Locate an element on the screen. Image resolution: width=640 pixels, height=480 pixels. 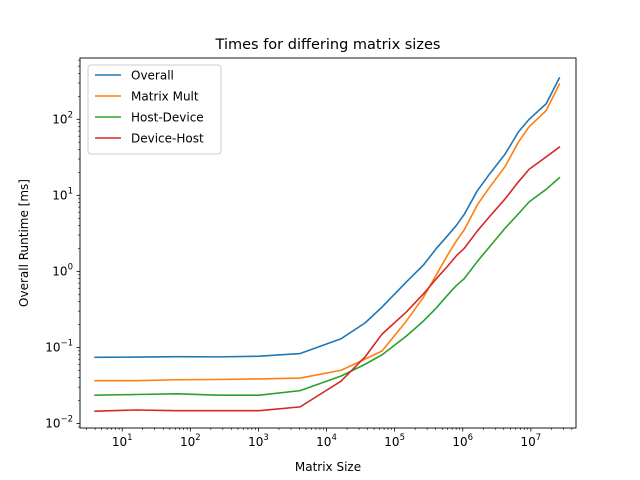
y-tick-label: 10² is located at coordinates (62, 118).